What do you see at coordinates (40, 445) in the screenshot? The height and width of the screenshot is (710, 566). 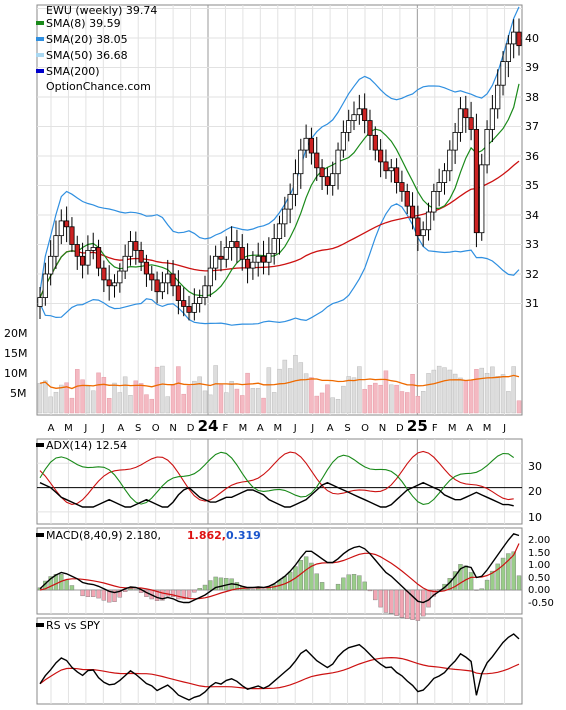 I see `adx-swatch` at bounding box center [40, 445].